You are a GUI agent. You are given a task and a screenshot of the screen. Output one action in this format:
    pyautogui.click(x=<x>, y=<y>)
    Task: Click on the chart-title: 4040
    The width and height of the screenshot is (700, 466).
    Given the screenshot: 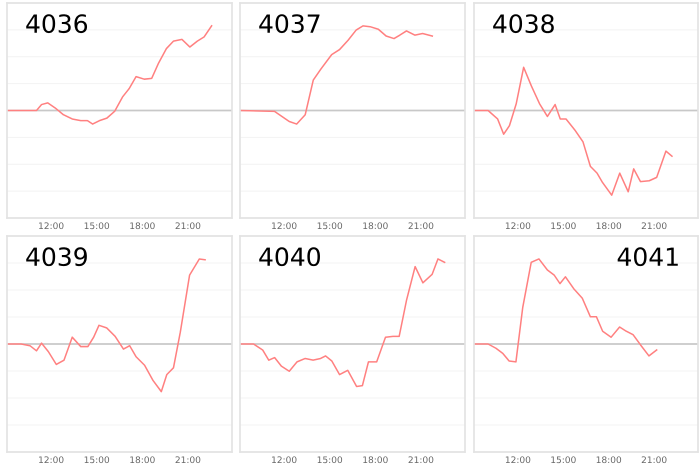 What is the action you would take?
    pyautogui.click(x=289, y=256)
    